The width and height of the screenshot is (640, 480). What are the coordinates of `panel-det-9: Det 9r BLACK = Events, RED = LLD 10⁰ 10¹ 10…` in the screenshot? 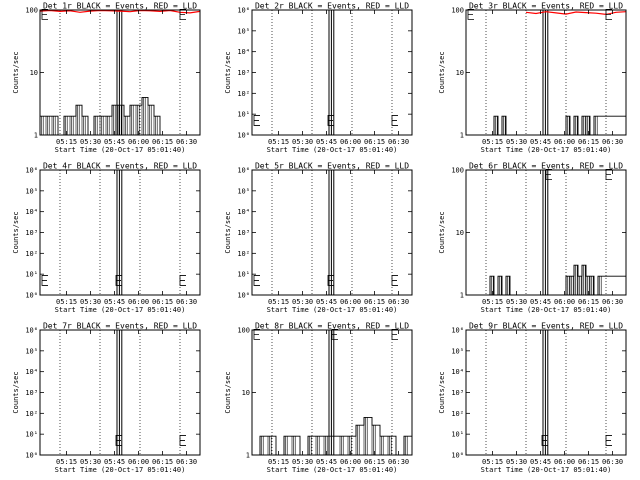 It's located at (532, 398).